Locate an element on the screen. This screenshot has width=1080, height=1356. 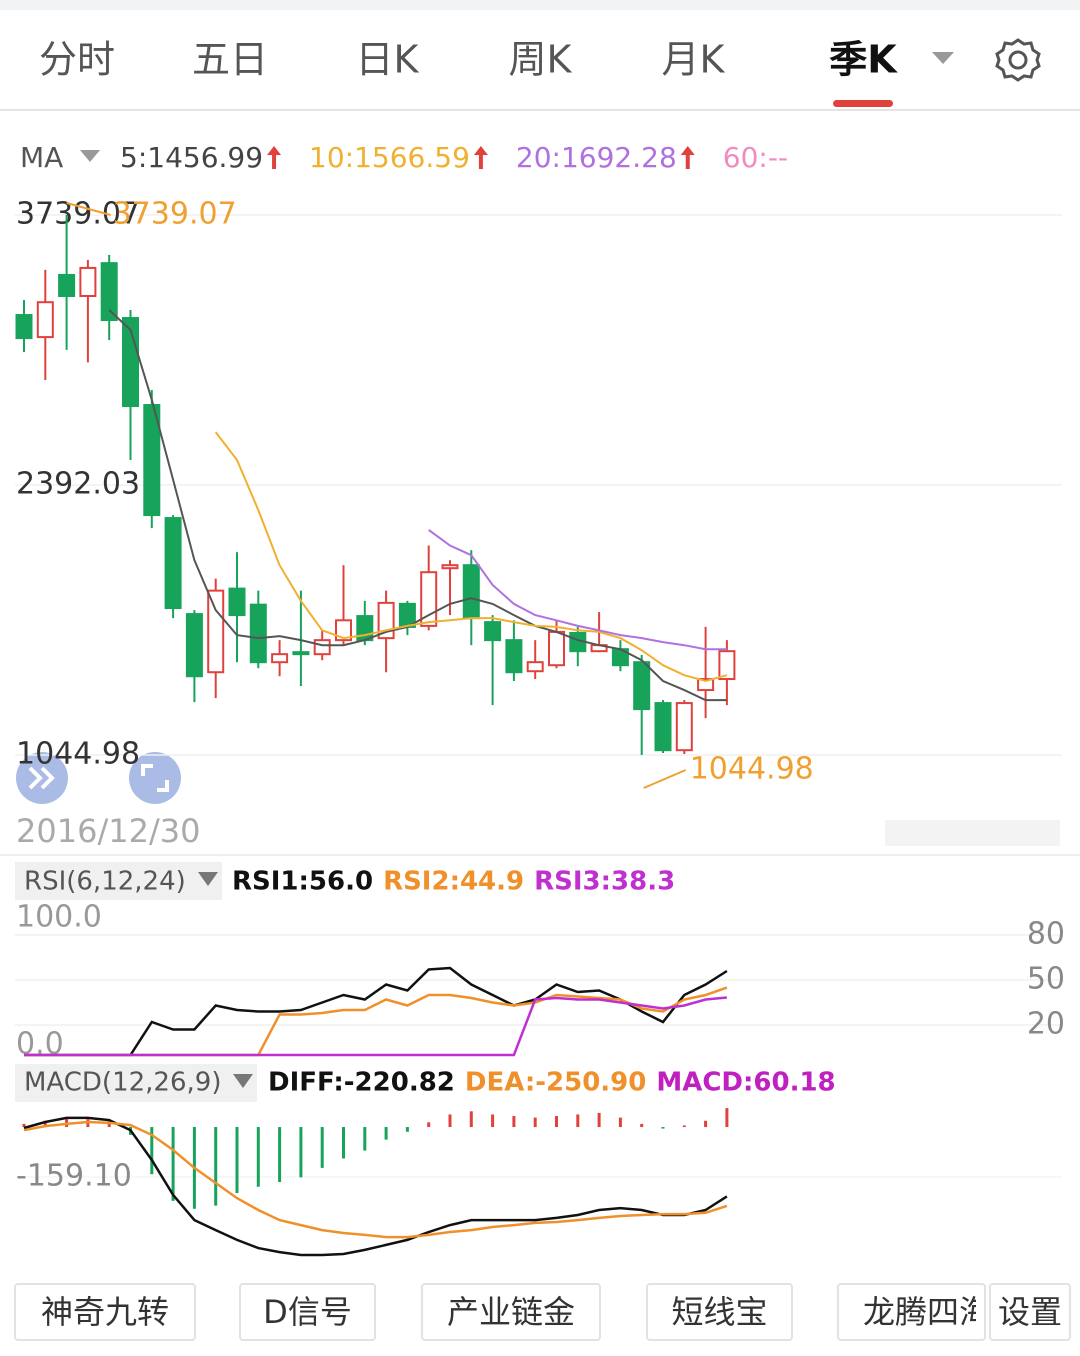
y-tick-label: 3739.07 is located at coordinates (78, 214).